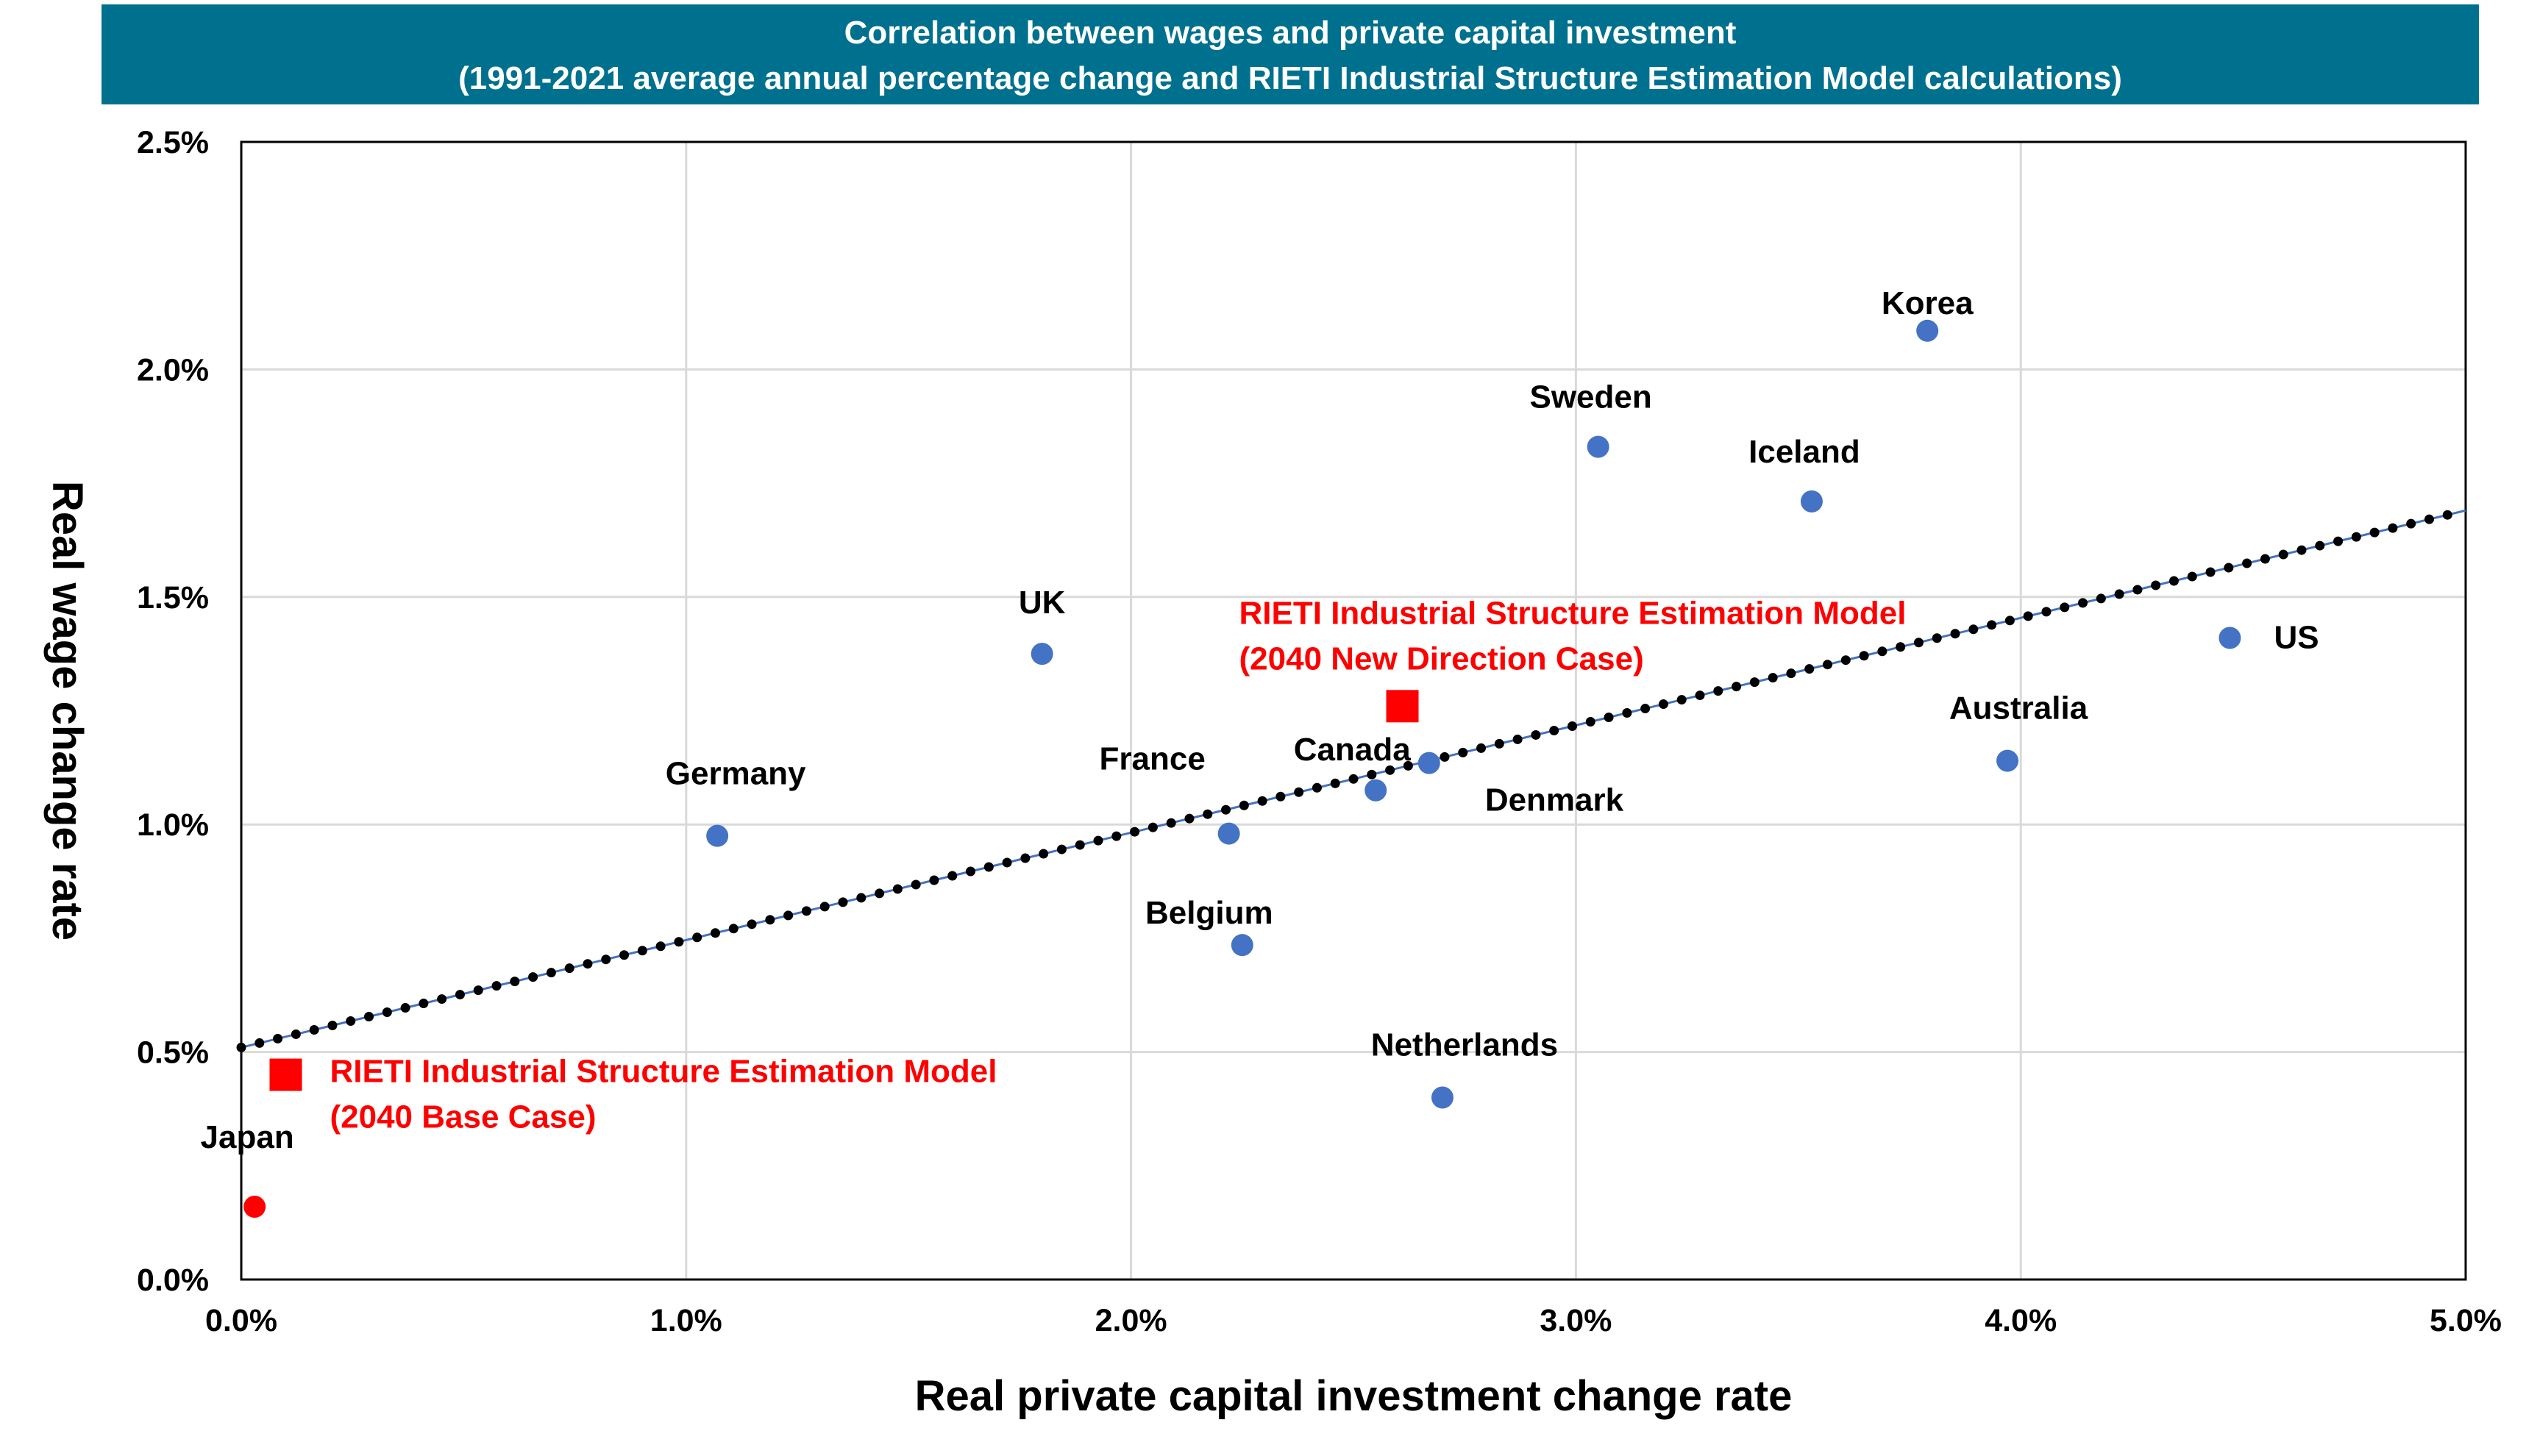 This screenshot has height=1456, width=2537. What do you see at coordinates (1576, 1320) in the screenshot?
I see `x-tick-label: 3.0%` at bounding box center [1576, 1320].